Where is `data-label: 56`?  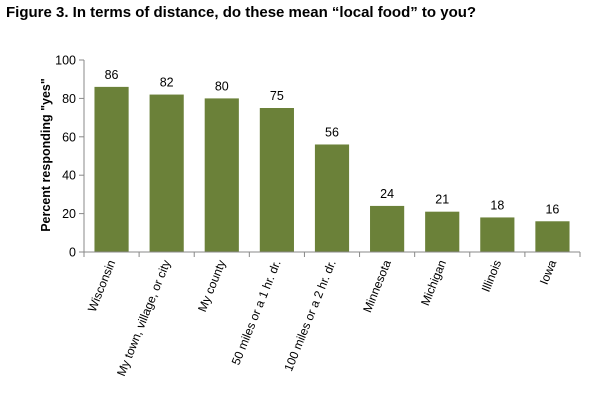 data-label: 56 is located at coordinates (332, 132).